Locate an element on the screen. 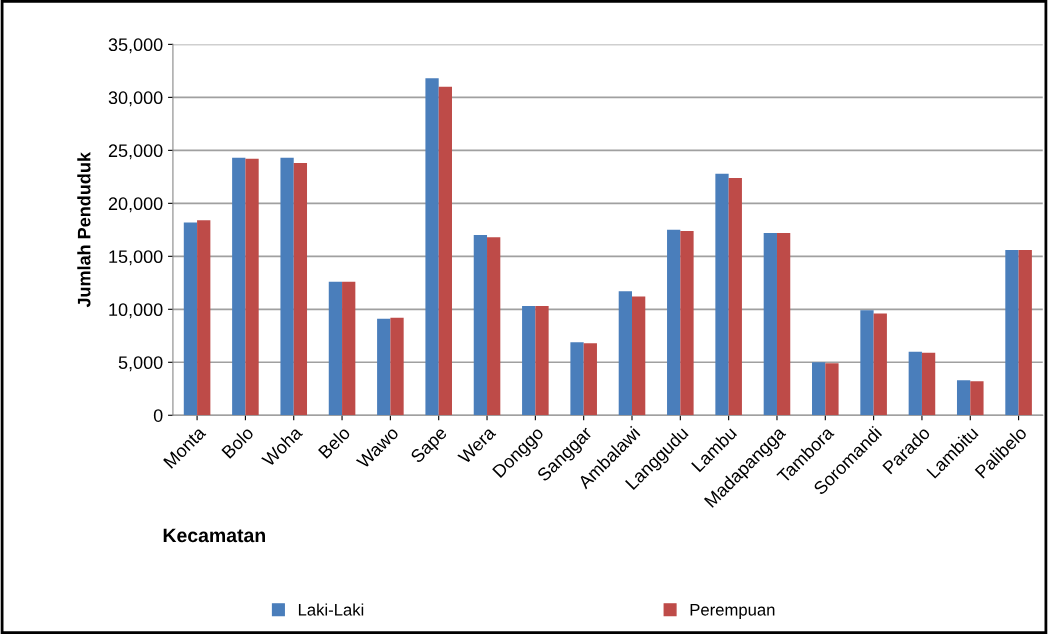 The image size is (1048, 634). y-tick-label: 0 is located at coordinates (158, 415).